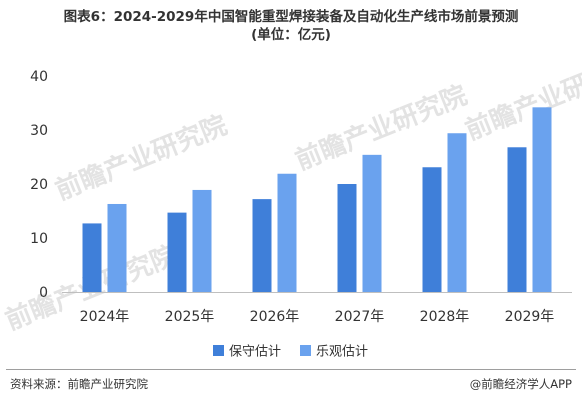 Image resolution: width=582 pixels, height=406 pixels. I want to click on y-tick-label: 0, so click(43, 293).